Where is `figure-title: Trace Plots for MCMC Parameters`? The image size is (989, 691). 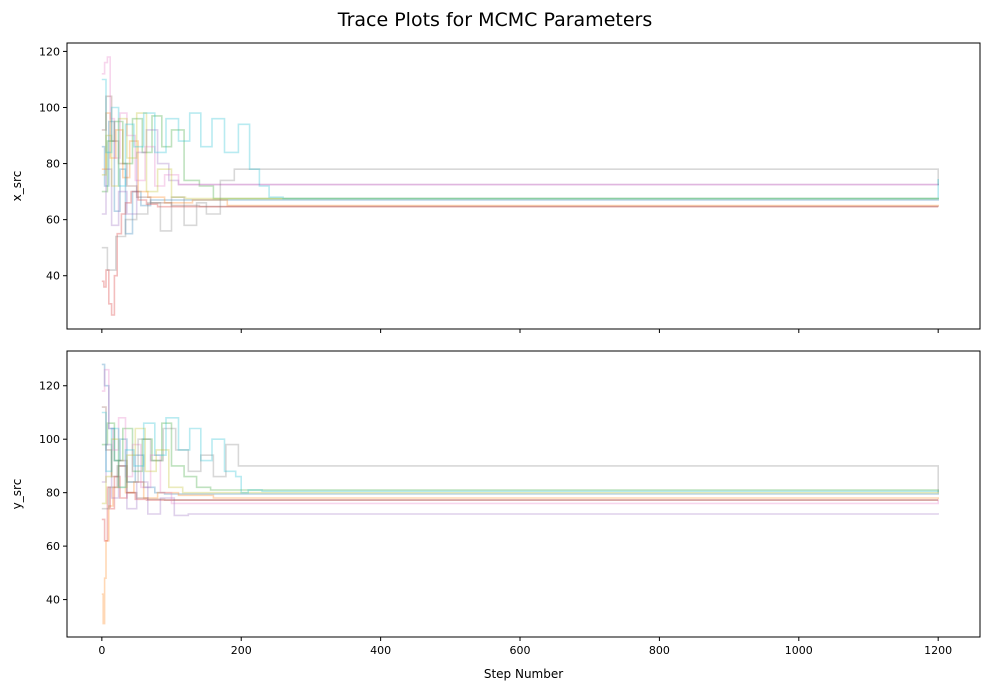 figure-title: Trace Plots for MCMC Parameters is located at coordinates (494, 20).